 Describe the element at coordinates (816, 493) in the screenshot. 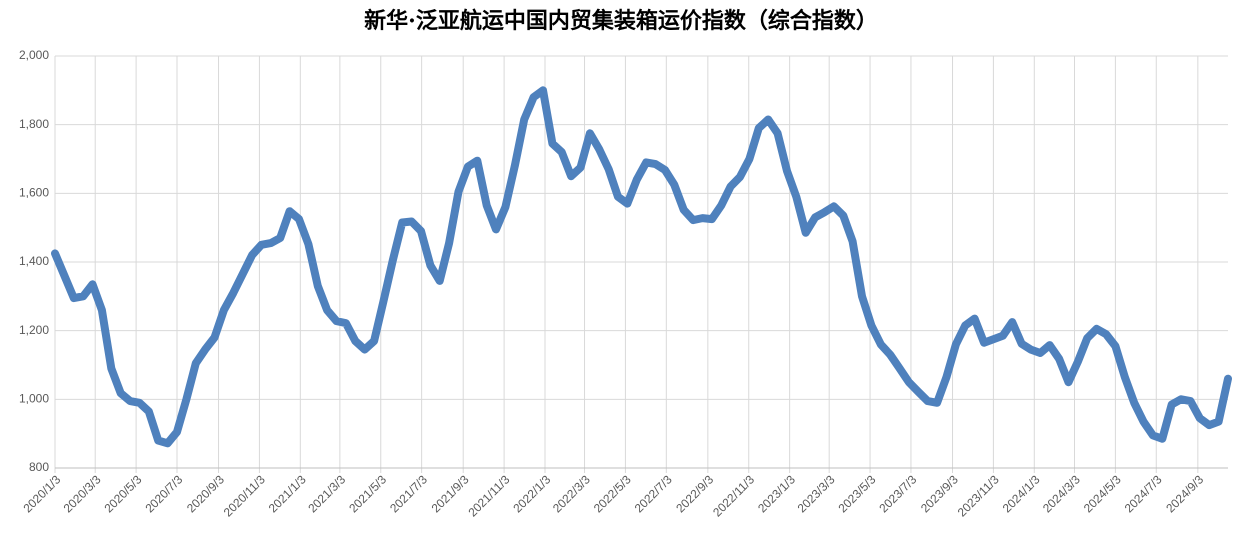

I see `x-tick-label: 2023/3/3` at that location.